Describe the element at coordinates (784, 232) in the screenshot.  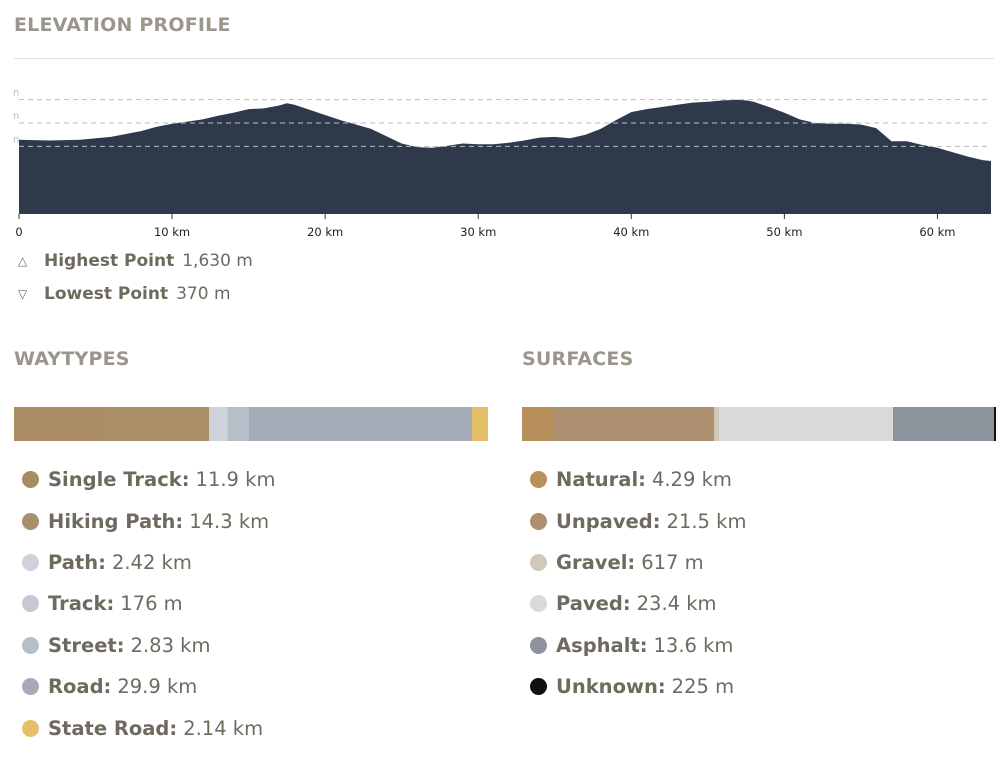
I see `x-tick-label: 50 km` at that location.